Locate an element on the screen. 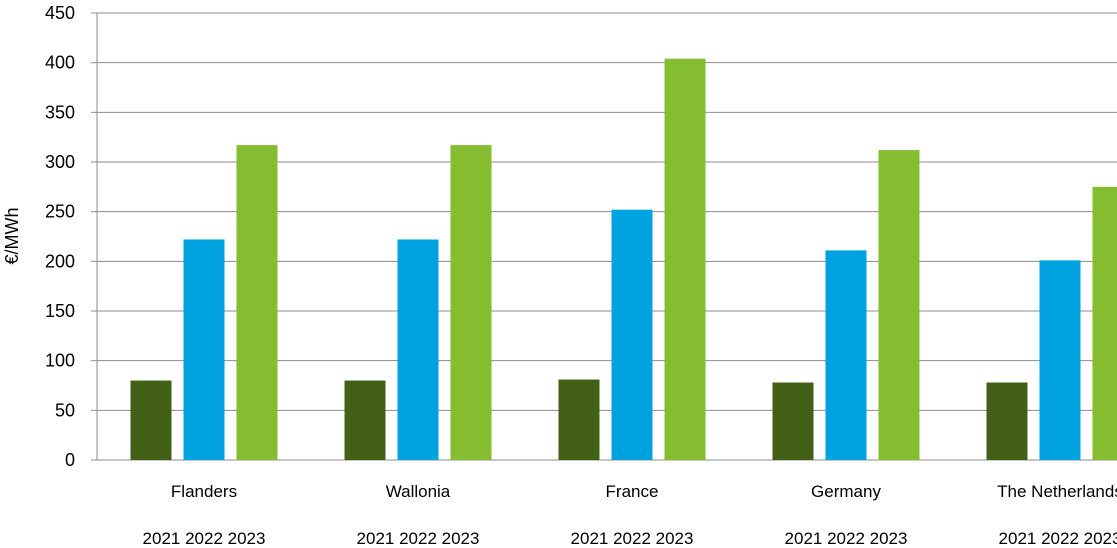  category-label: The Netherlands is located at coordinates (1057, 491).